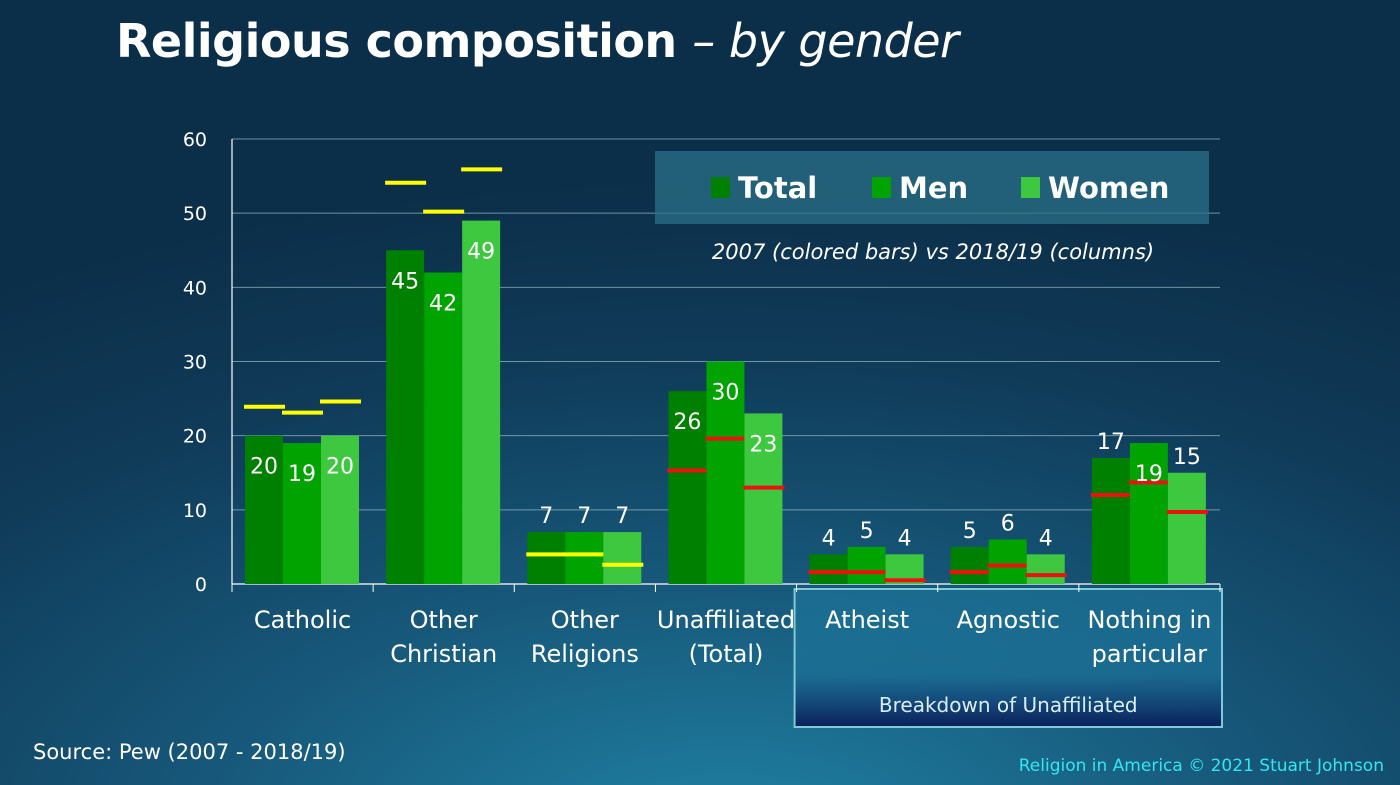  What do you see at coordinates (195, 214) in the screenshot?
I see `y-tick-label: 50` at bounding box center [195, 214].